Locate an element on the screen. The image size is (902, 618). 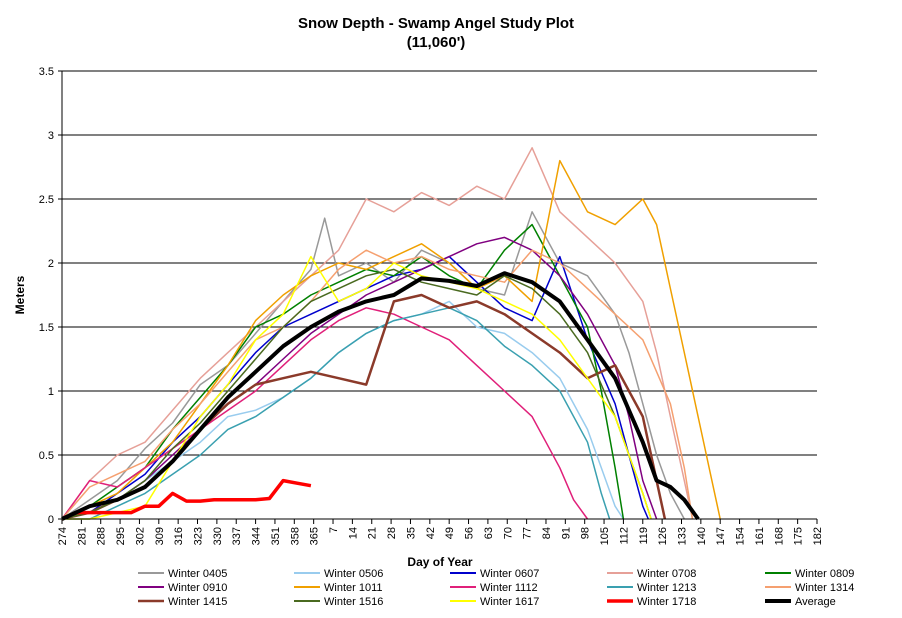
x-tick-label: 358 is located at coordinates (295, 536).